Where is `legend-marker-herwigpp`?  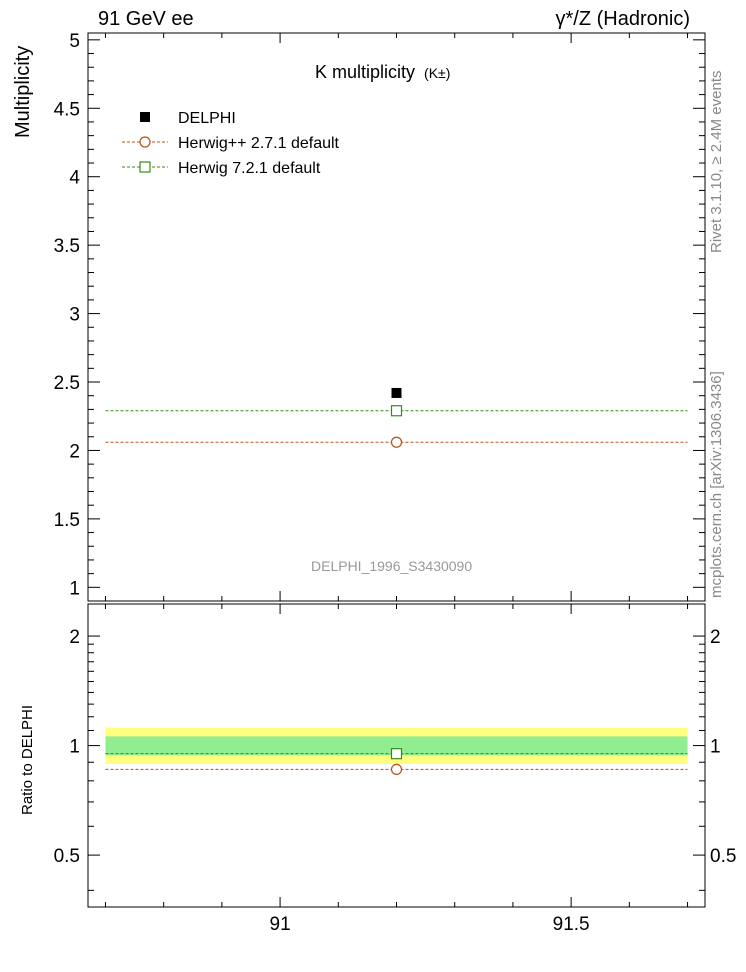 legend-marker-herwigpp is located at coordinates (145, 142).